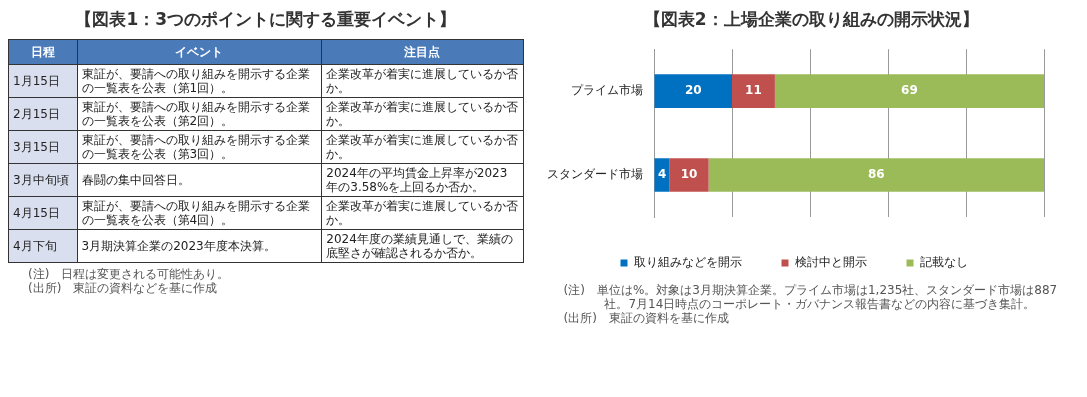 The height and width of the screenshot is (397, 1087). What do you see at coordinates (199, 213) in the screenshot?
I see `text: 東証が、要請への取り組みを開示する企業の一覧表を公表（第4回）。` at bounding box center [199, 213].